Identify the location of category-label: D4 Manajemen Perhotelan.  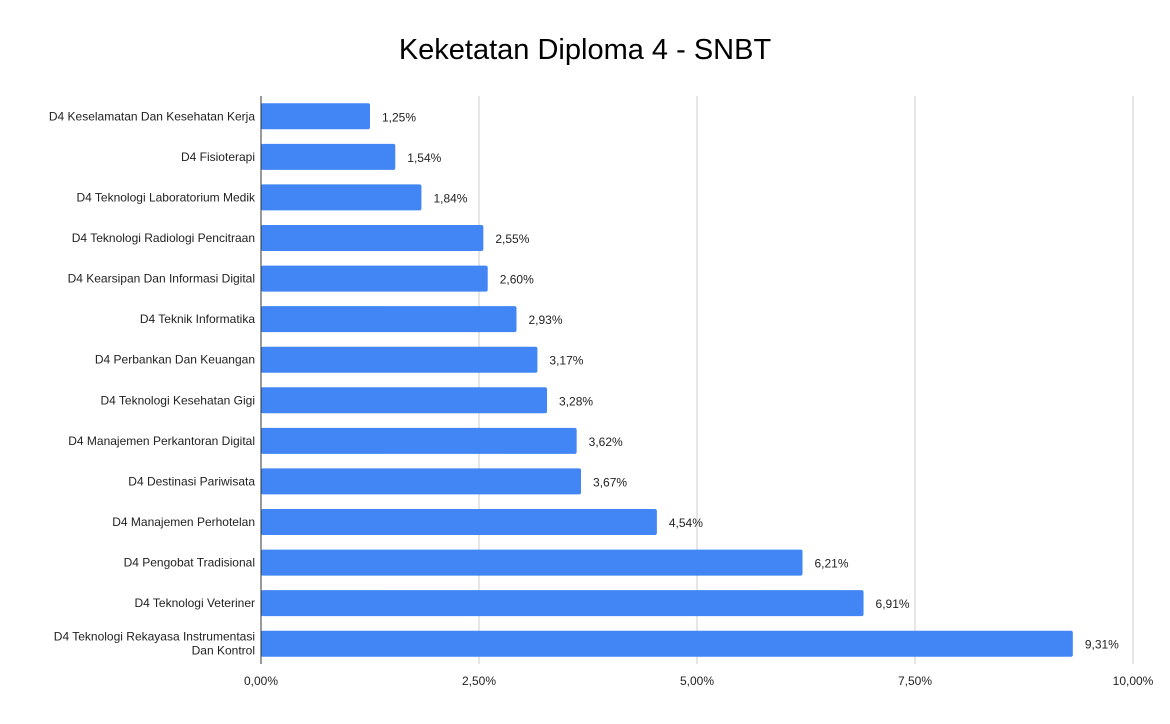
(183, 522).